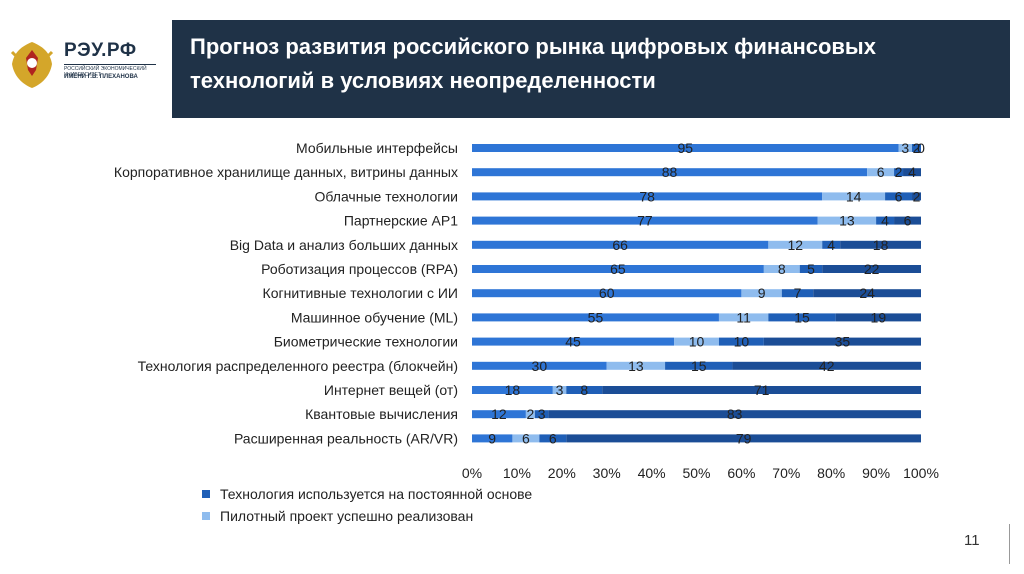  I want to click on data-label: 45, so click(573, 342).